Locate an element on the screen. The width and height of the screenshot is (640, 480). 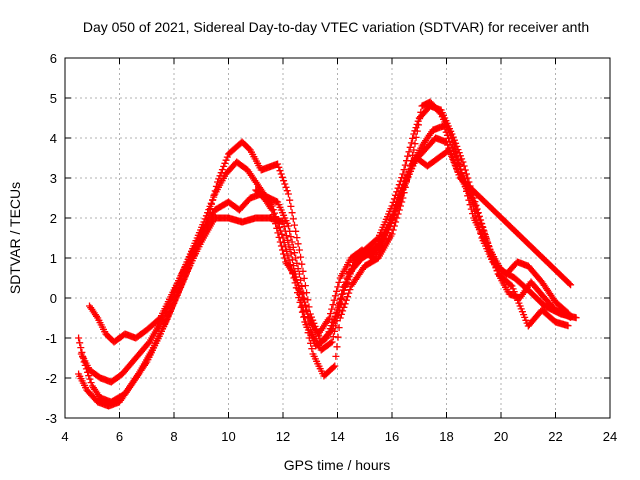
x-tick-label: 14 is located at coordinates (337, 436).